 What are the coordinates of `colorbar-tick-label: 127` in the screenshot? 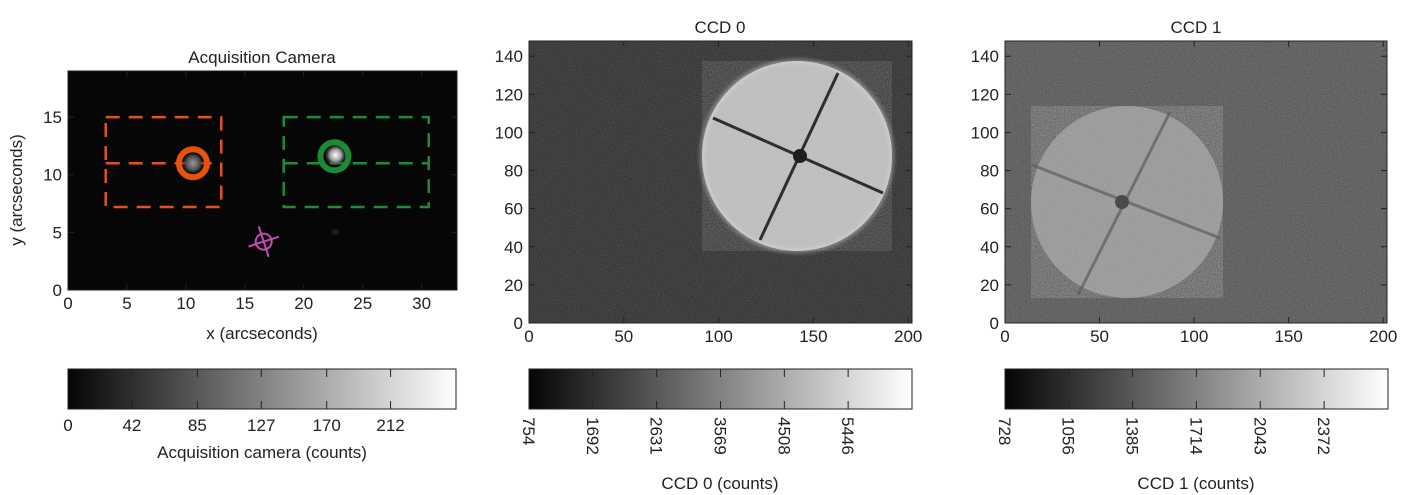 It's located at (261, 425).